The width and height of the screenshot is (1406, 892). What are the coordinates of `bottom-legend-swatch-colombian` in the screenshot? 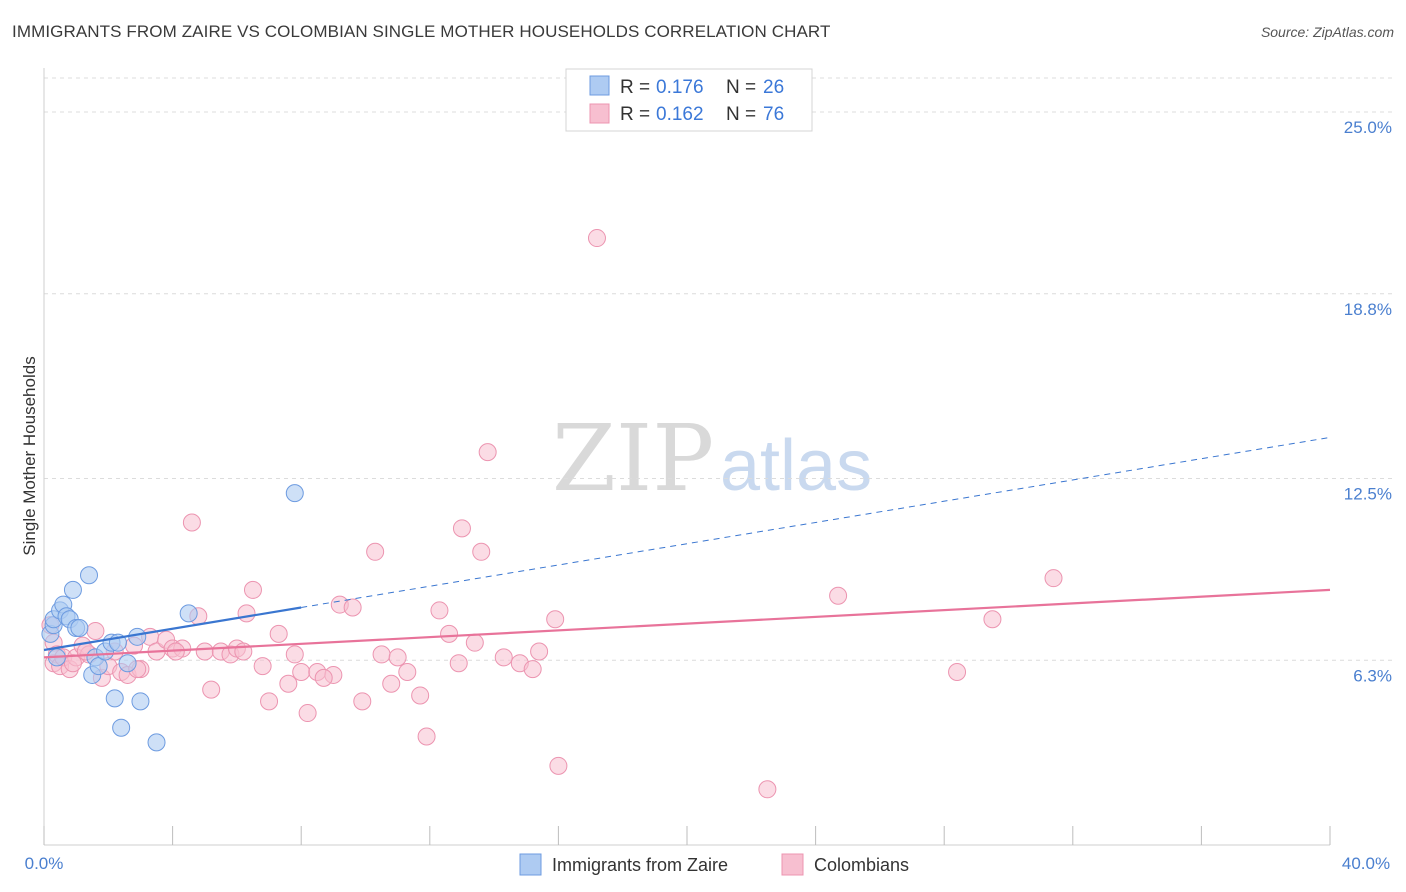 It's located at (792, 864).